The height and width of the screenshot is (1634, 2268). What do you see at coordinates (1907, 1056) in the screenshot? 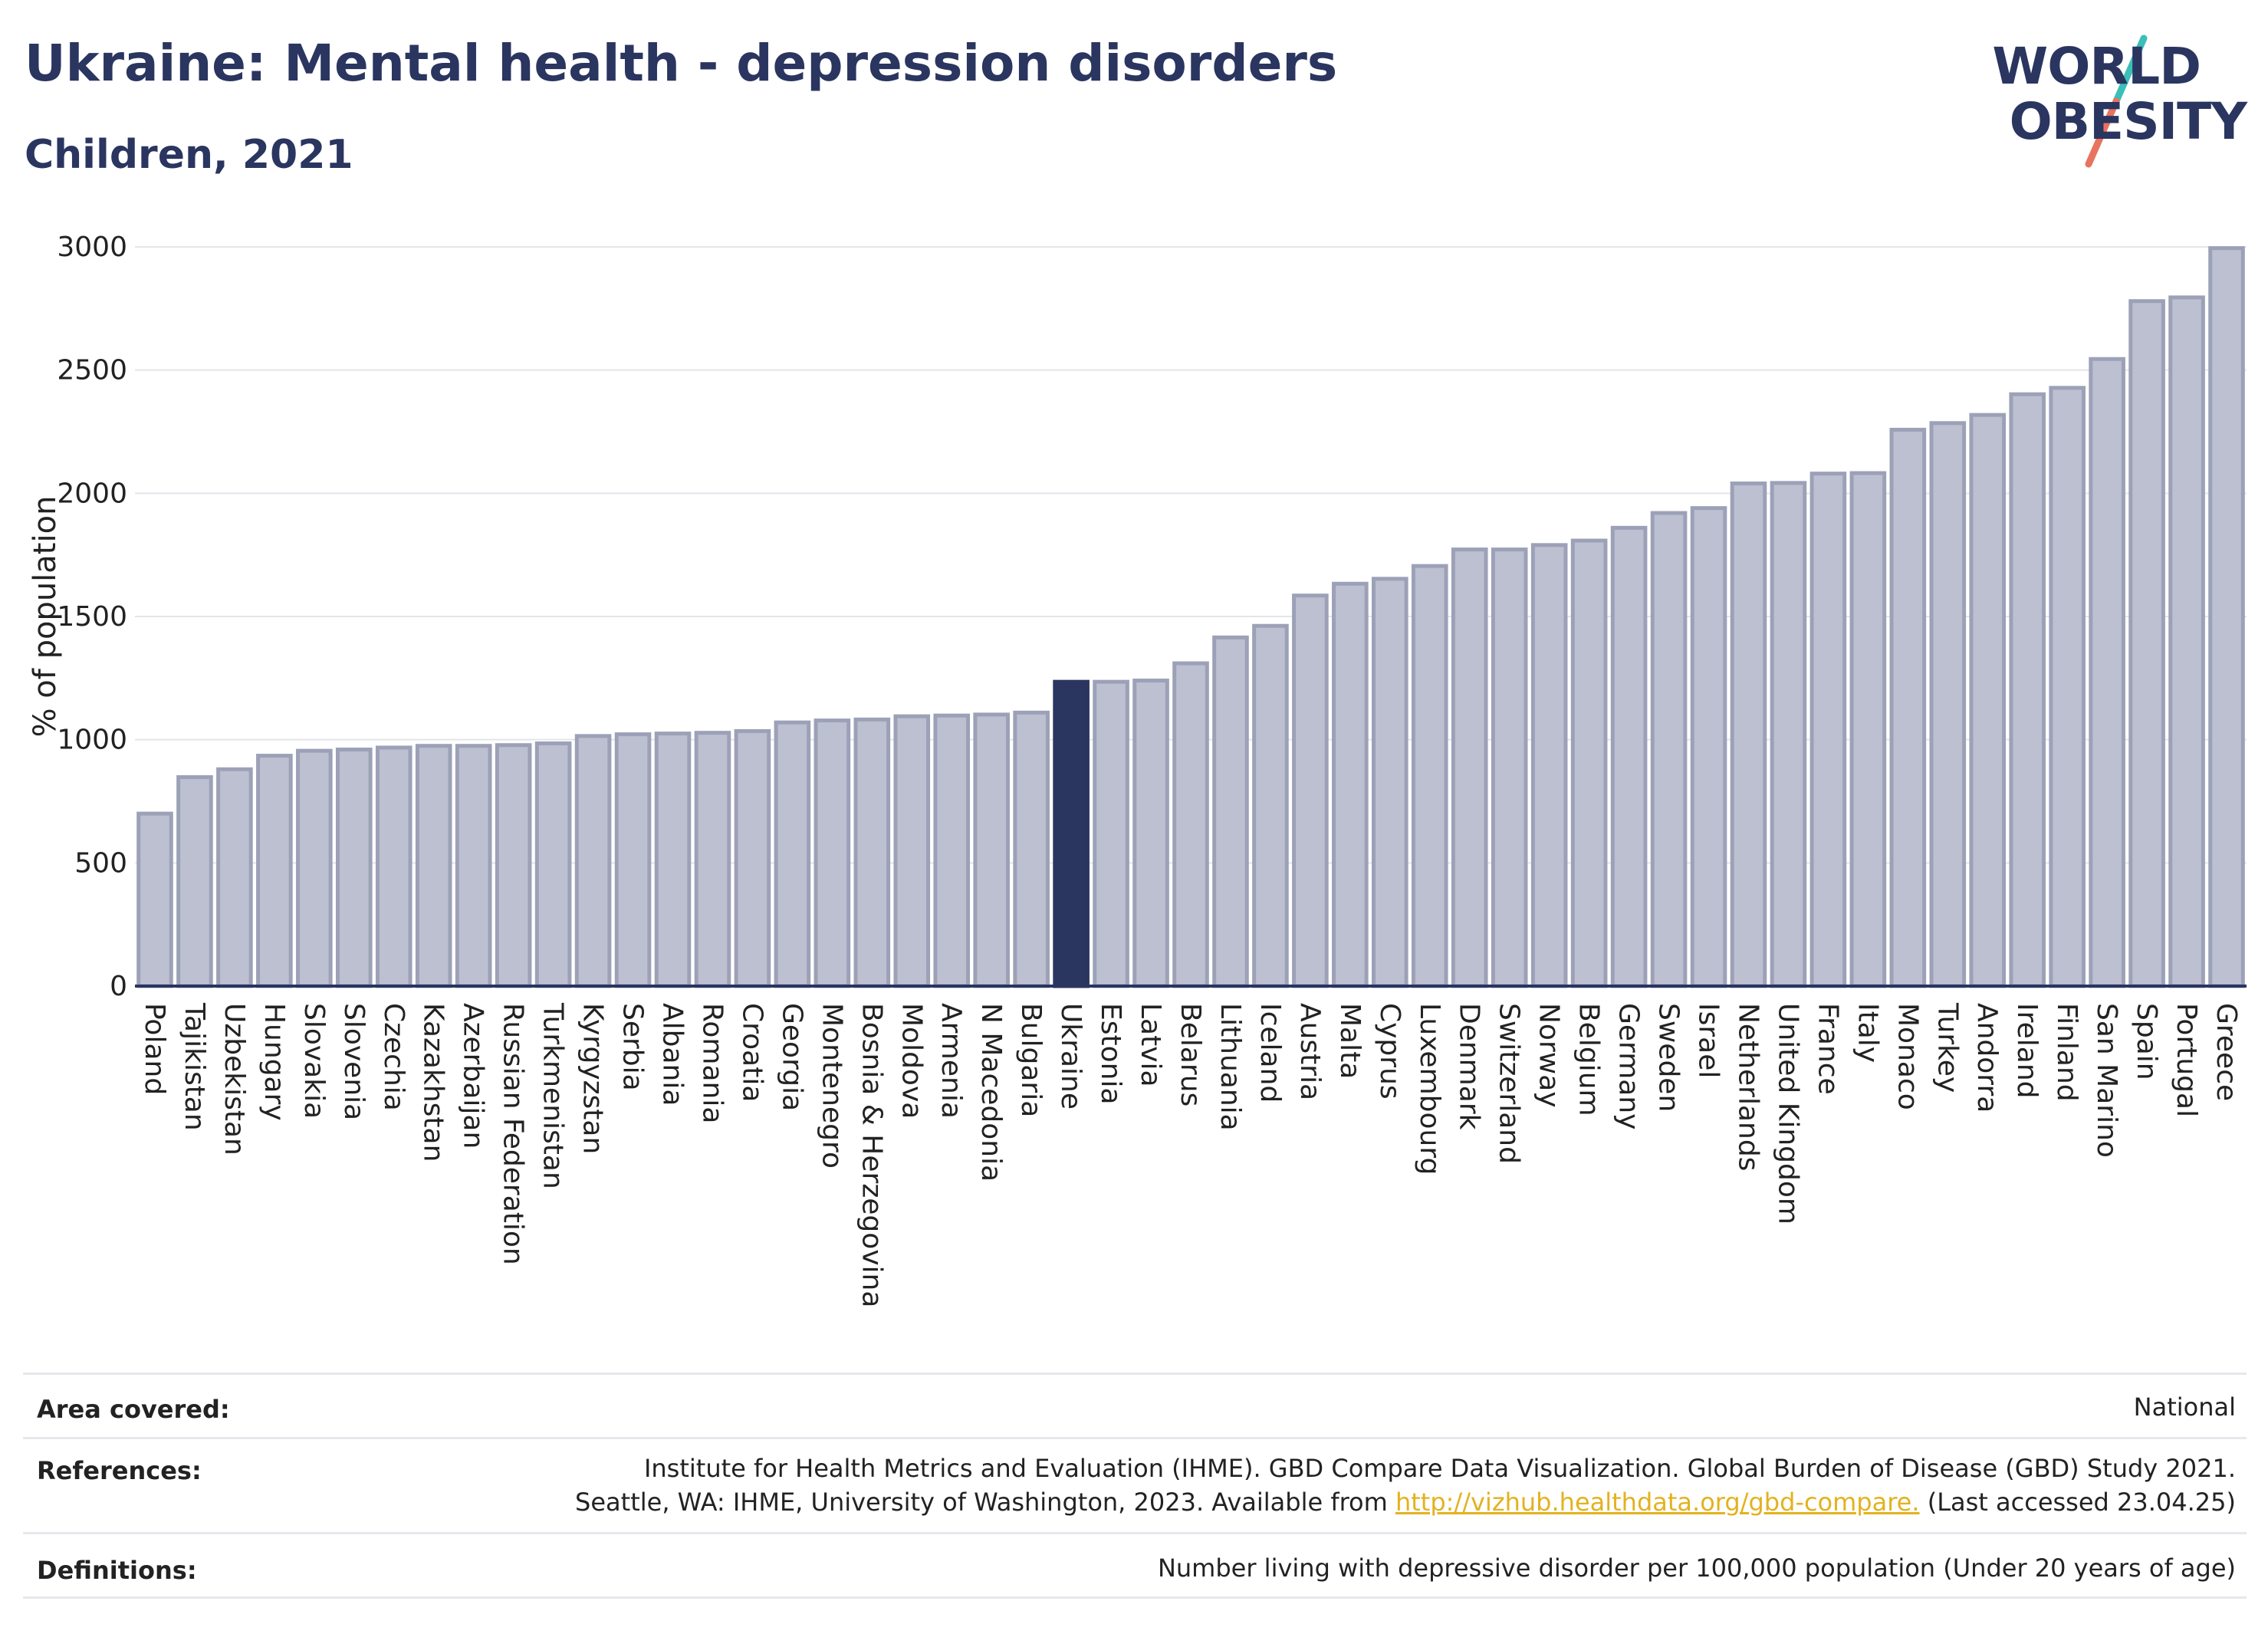
I see `x-tick-label: Monaco` at bounding box center [1907, 1056].